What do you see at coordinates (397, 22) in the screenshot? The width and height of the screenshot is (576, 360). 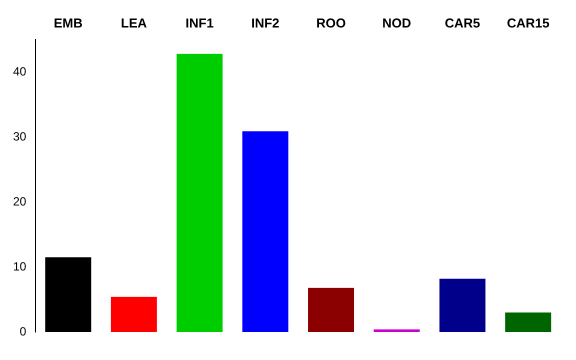 I see `x-tick-label: NOD` at bounding box center [397, 22].